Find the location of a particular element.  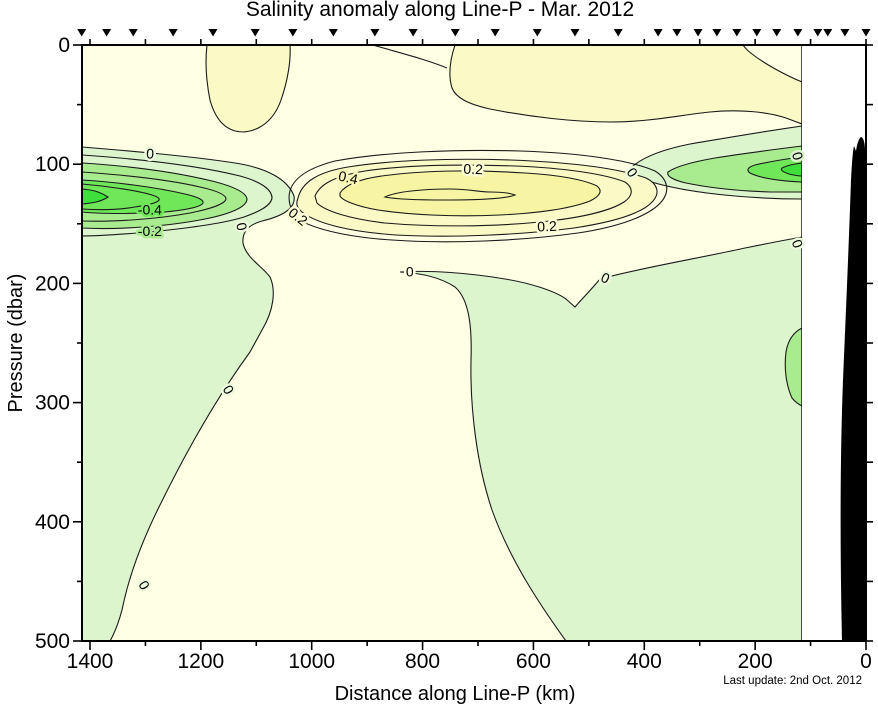

y-tick-labels: 0 100 200 300 400 500 is located at coordinates (52, 343).